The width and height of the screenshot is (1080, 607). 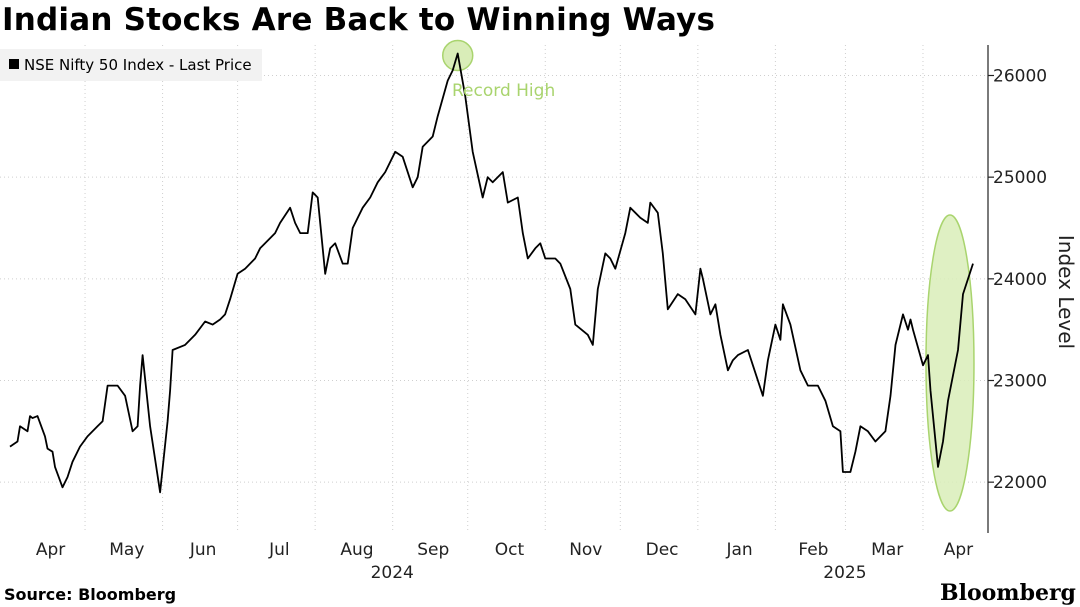 What do you see at coordinates (279, 550) in the screenshot?
I see `x-tick-label: Jul` at bounding box center [279, 550].